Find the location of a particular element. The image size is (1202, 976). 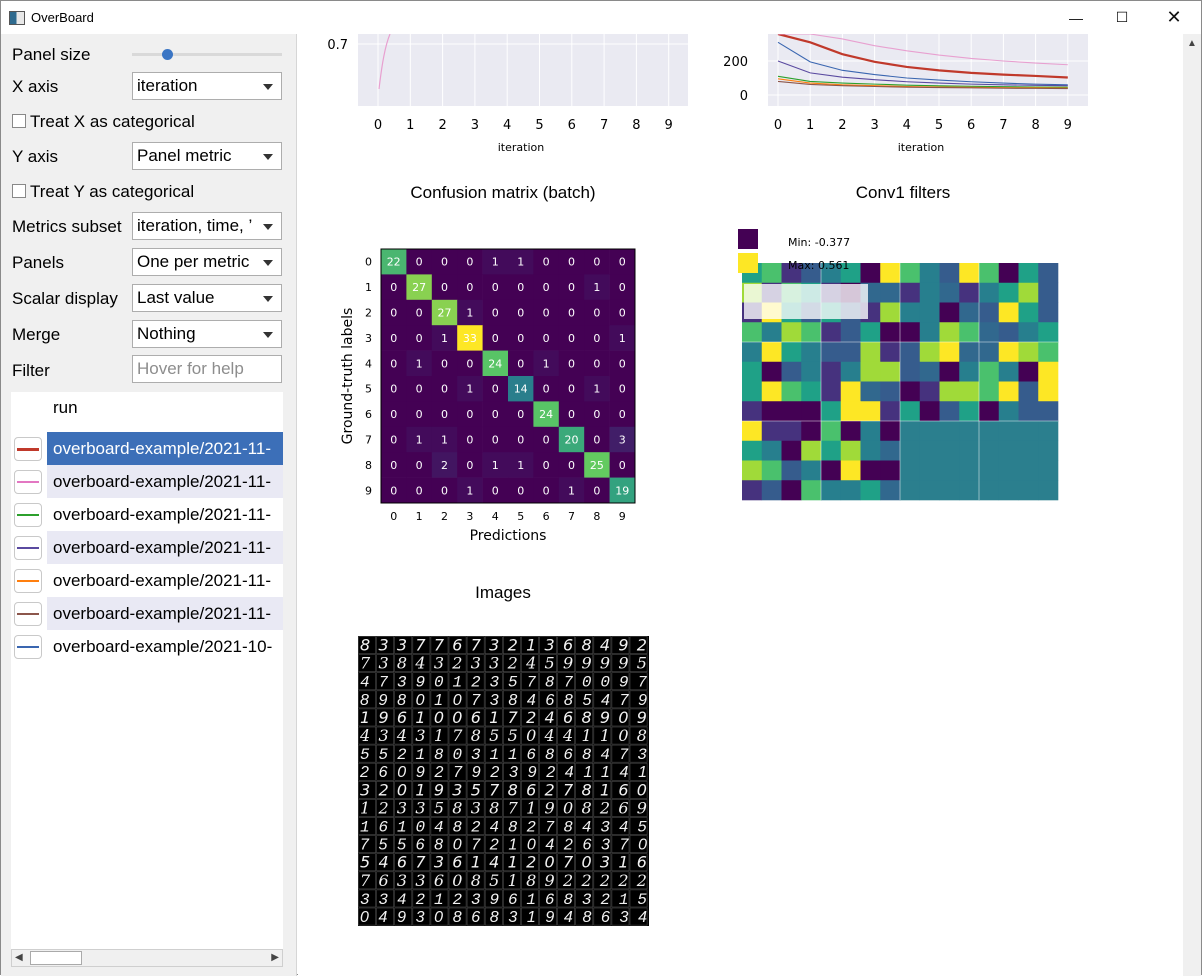

panel-size-slider is located at coordinates (207, 54).